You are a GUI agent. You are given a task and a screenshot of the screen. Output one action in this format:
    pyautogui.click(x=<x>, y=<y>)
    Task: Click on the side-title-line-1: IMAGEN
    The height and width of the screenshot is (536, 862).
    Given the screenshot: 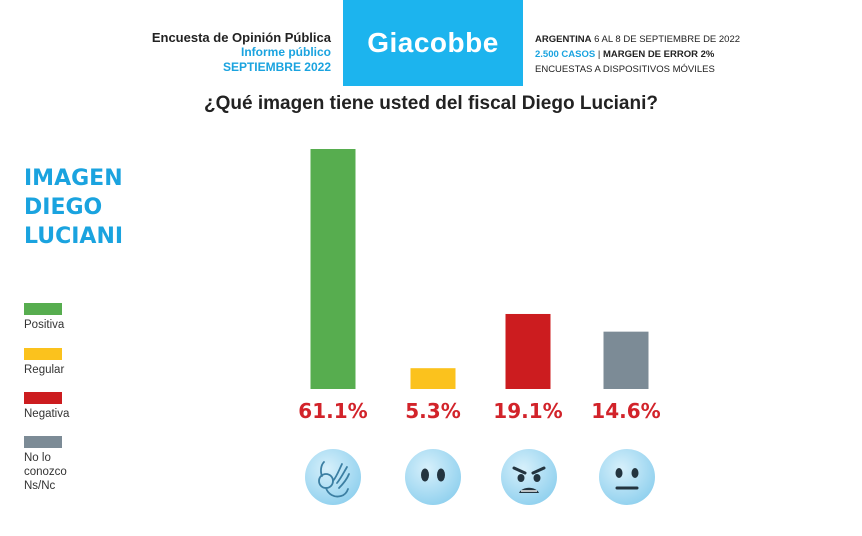 What is the action you would take?
    pyautogui.click(x=73, y=178)
    